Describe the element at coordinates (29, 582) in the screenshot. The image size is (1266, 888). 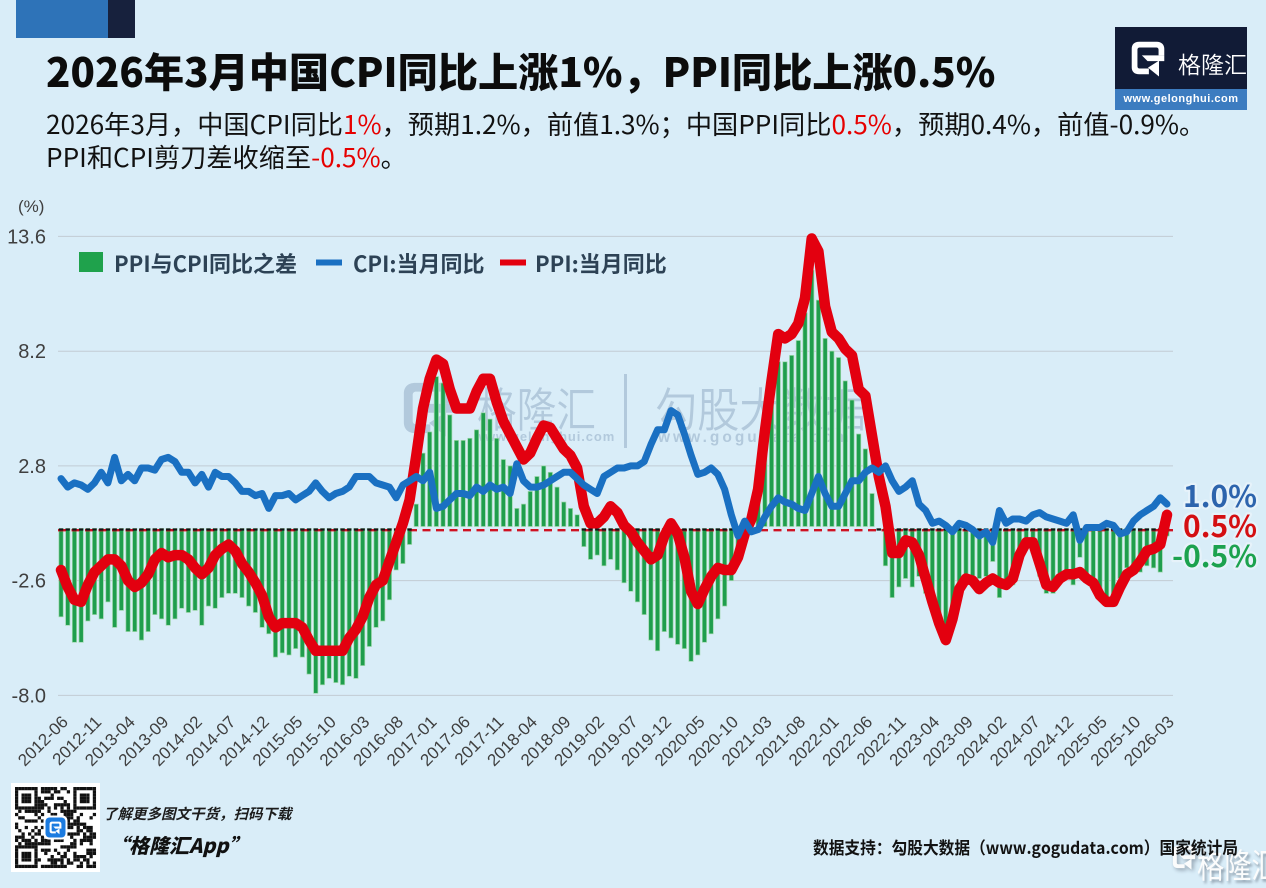
I see `svg-text: -2.6` at that location.